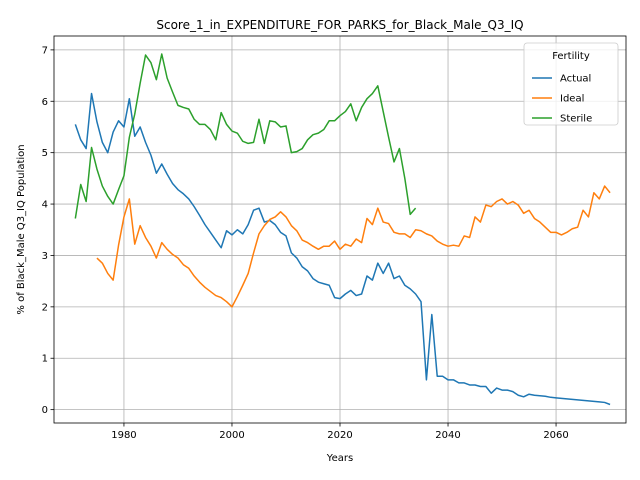 The width and height of the screenshot is (640, 480). Describe the element at coordinates (339, 458) in the screenshot. I see `x-axis-label: Years` at that location.